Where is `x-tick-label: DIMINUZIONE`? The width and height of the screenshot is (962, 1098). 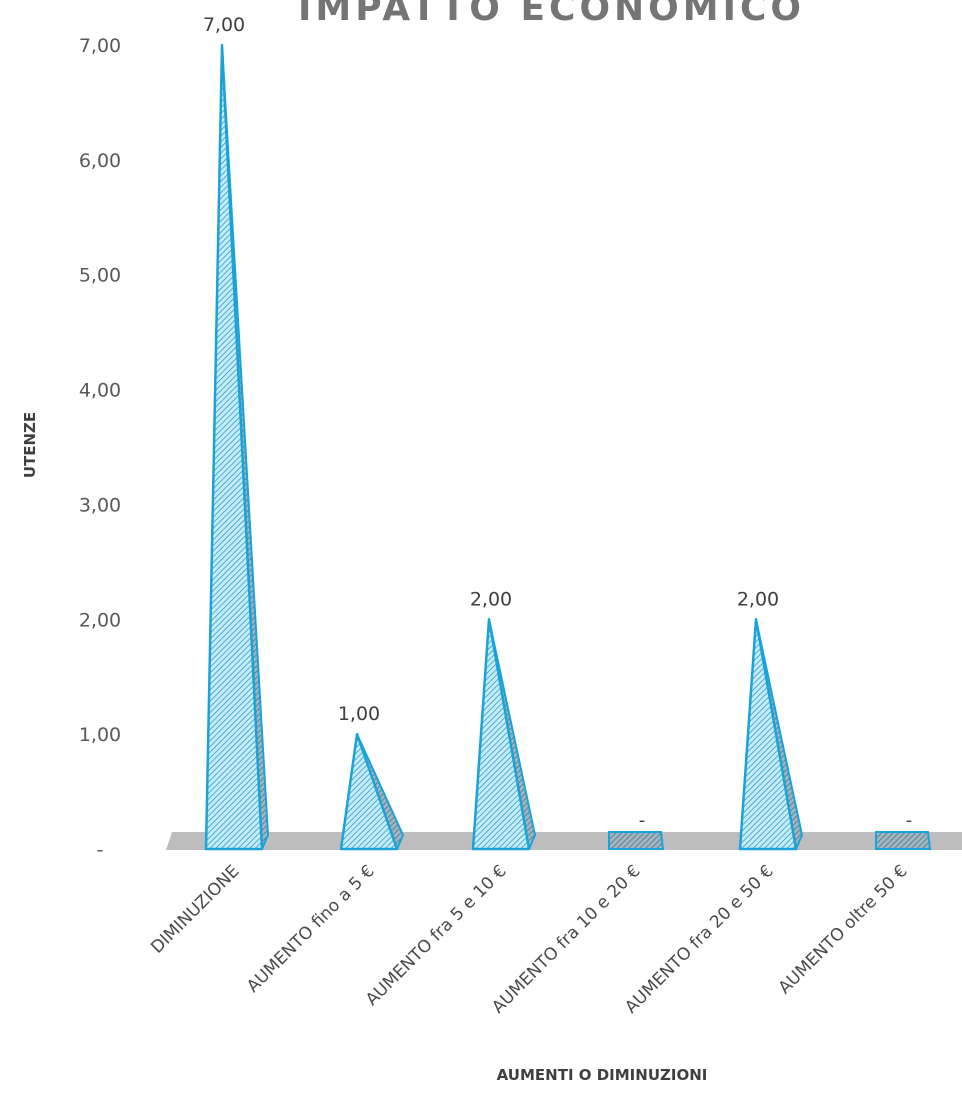 x-tick-label: DIMINUZIONE is located at coordinates (195, 909).